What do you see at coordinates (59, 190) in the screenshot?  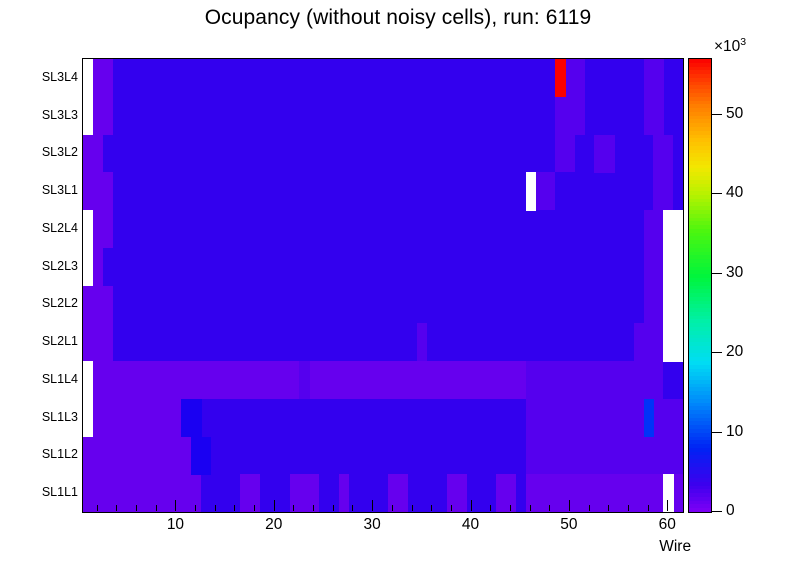 I see `y-axis-label-sl3l1: SL3L1` at bounding box center [59, 190].